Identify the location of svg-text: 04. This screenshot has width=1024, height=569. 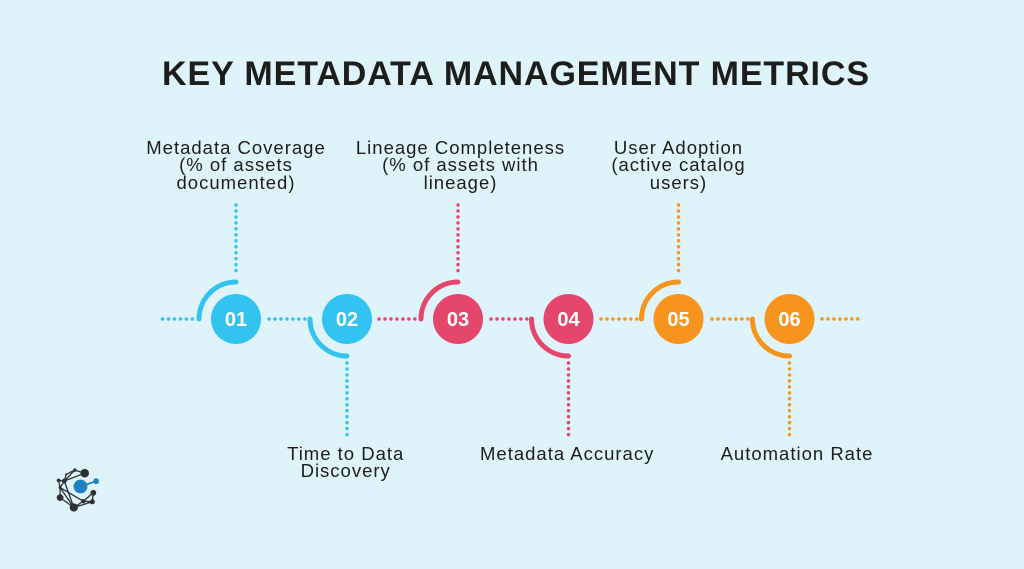
(568, 320).